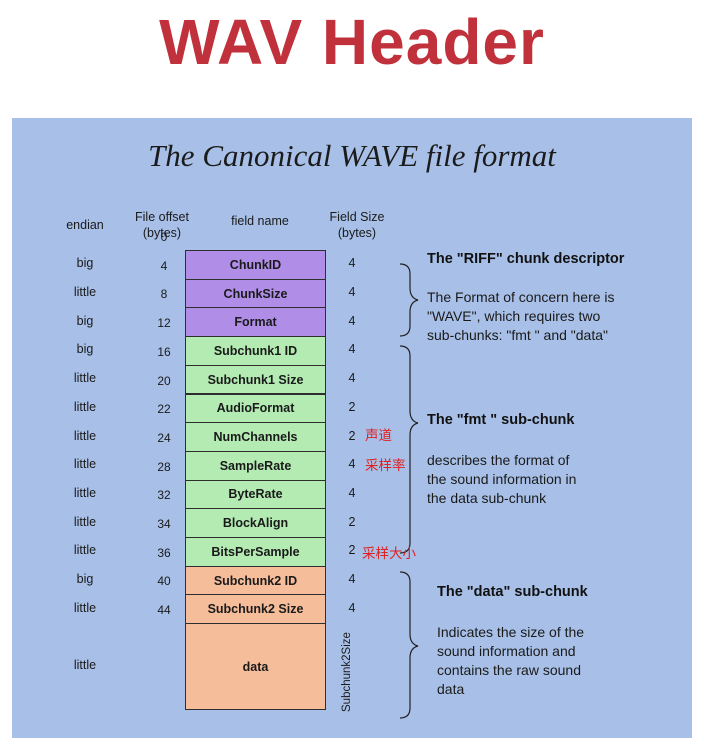  What do you see at coordinates (164, 437) in the screenshot?
I see `offset-cell: 24` at bounding box center [164, 437].